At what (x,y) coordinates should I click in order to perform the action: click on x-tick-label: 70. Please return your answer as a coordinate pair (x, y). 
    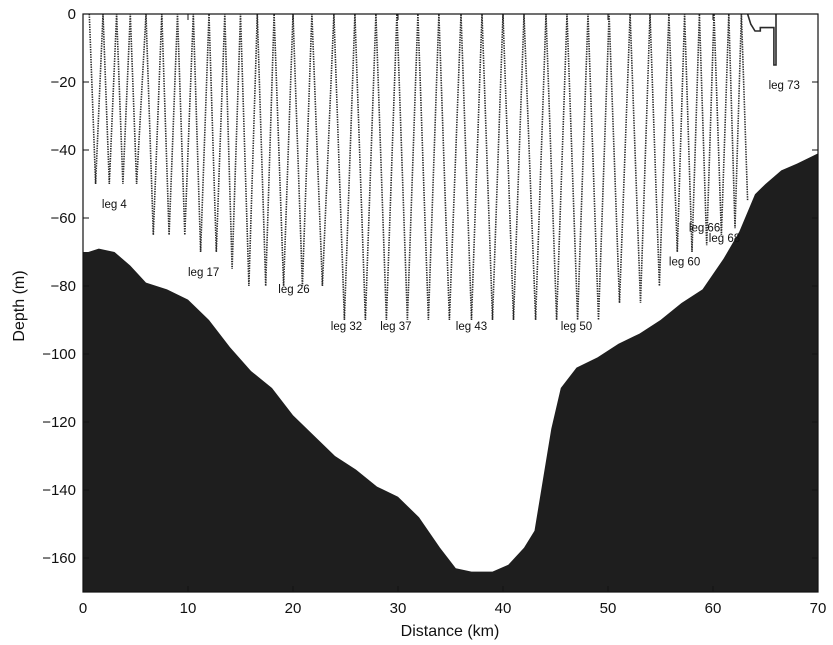
    Looking at the image, I should click on (818, 608).